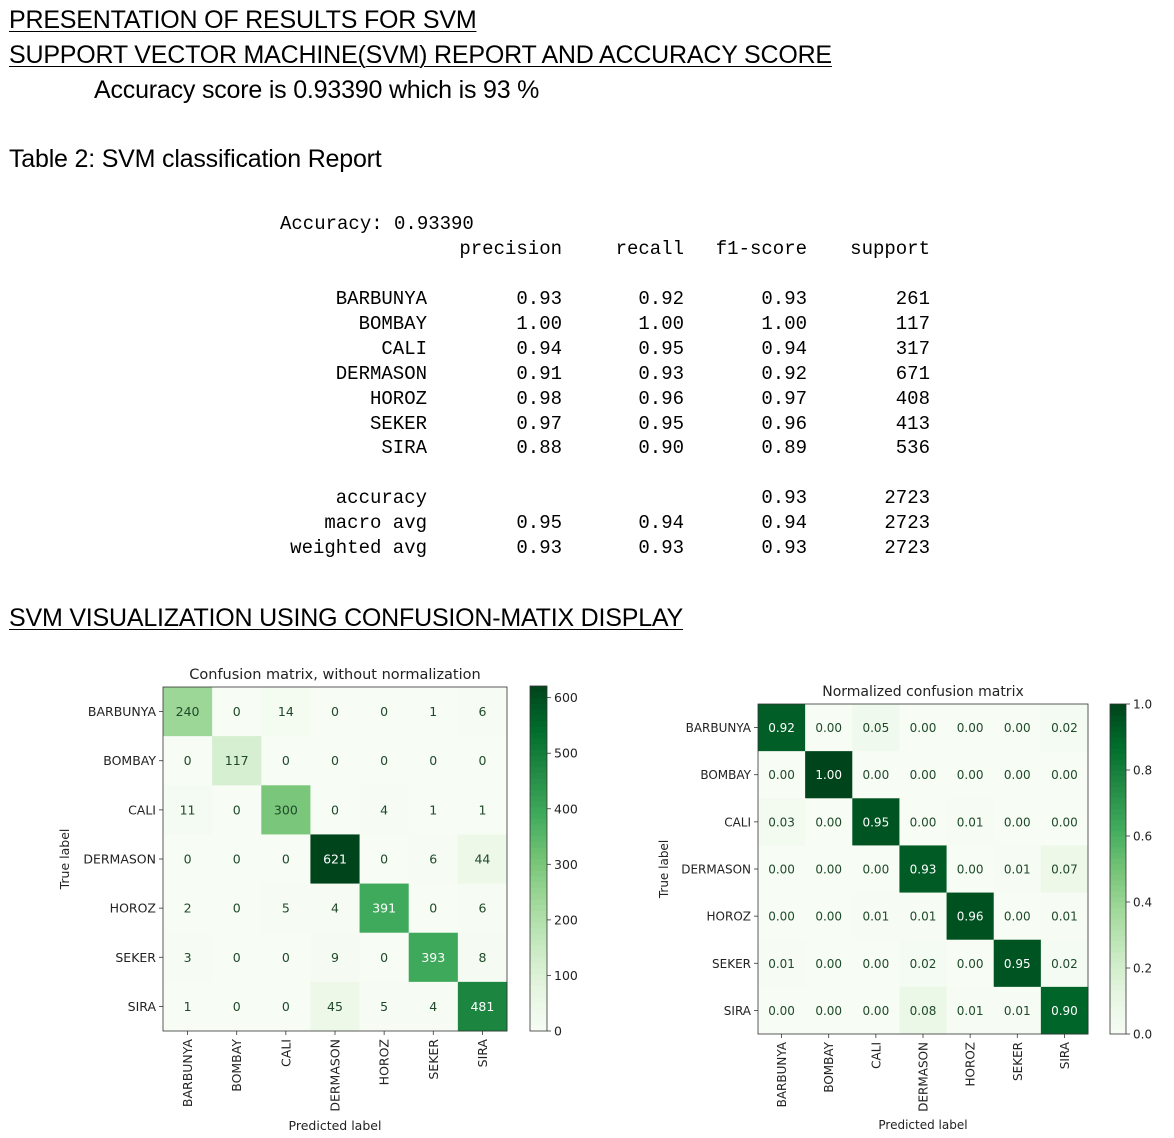 This screenshot has height=1138, width=1174. Describe the element at coordinates (566, 753) in the screenshot. I see `colorbar-tick-label: 500` at that location.